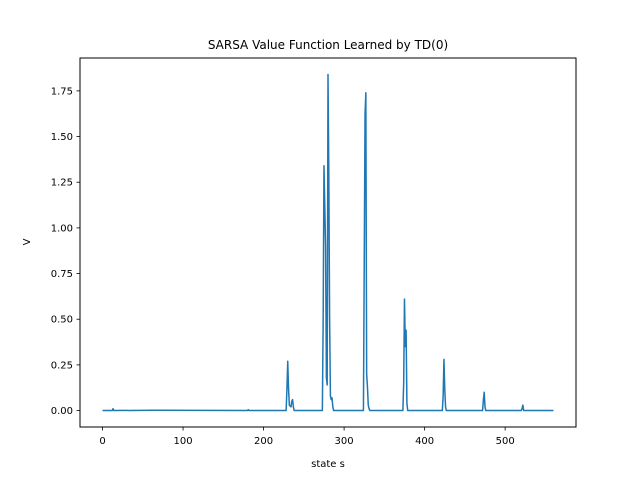 This screenshot has height=480, width=640. What do you see at coordinates (62, 137) in the screenshot?
I see `y-tick-label: 1.50` at bounding box center [62, 137].